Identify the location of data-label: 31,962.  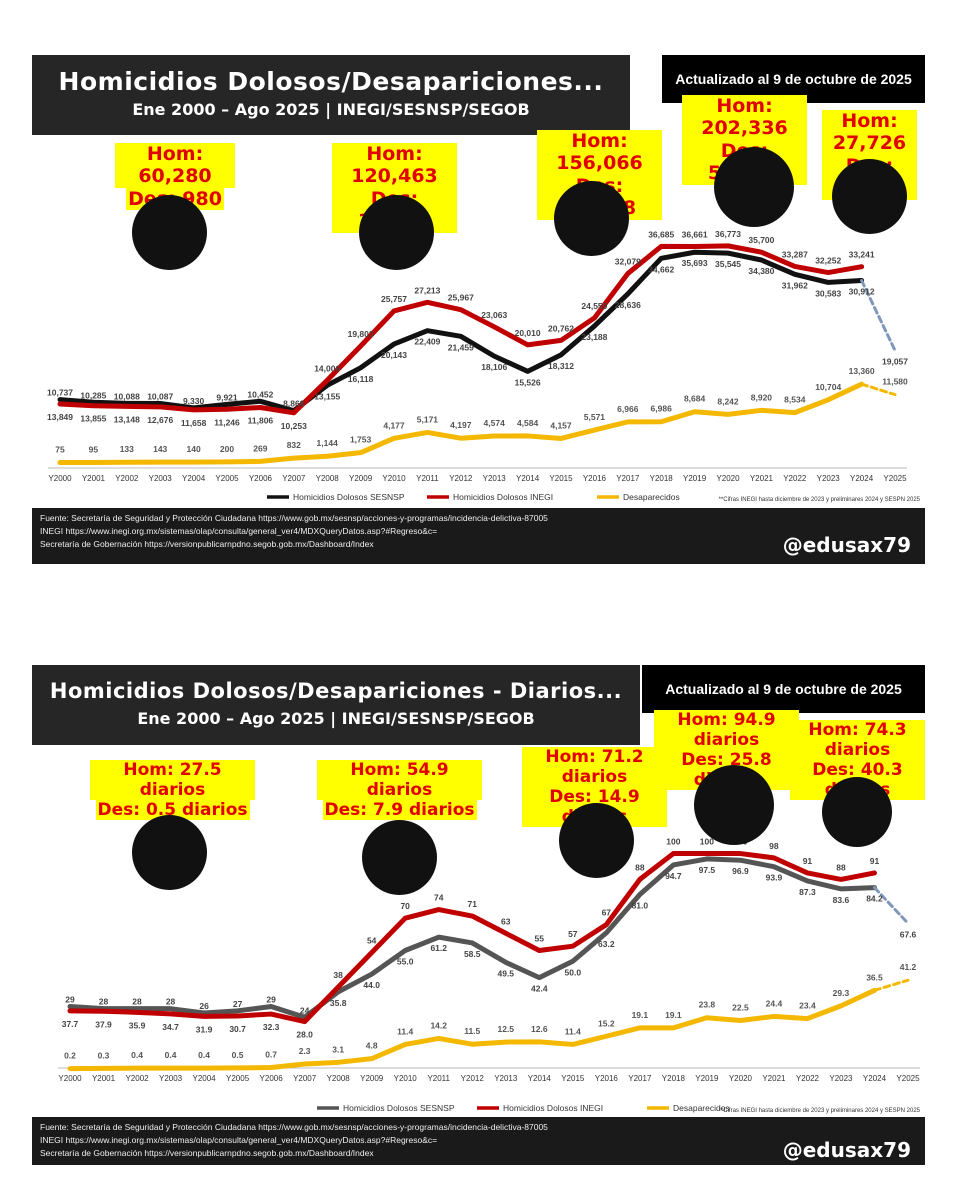
(795, 285).